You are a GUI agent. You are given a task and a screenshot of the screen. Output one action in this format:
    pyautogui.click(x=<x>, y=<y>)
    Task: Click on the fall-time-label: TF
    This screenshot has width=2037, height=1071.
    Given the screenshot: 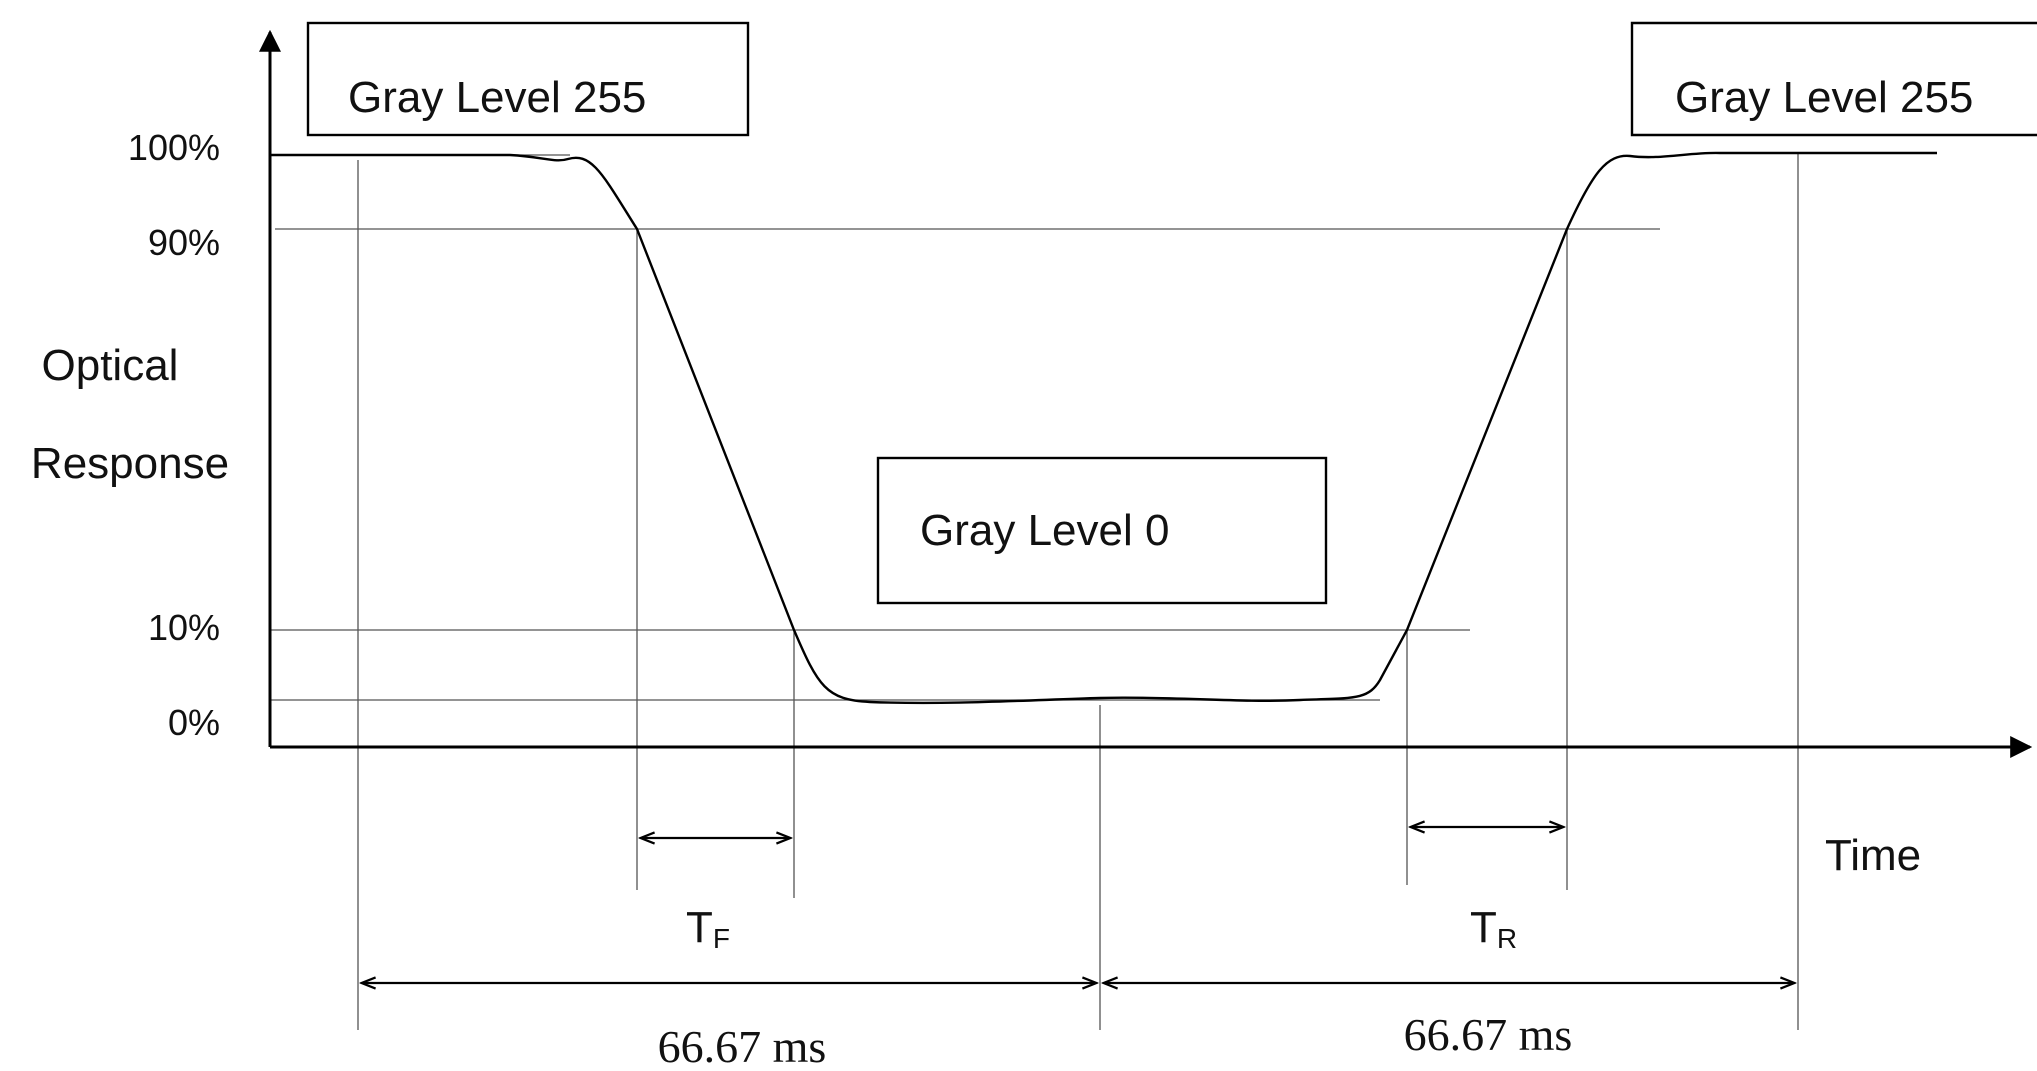 What is the action you would take?
    pyautogui.click(x=708, y=928)
    